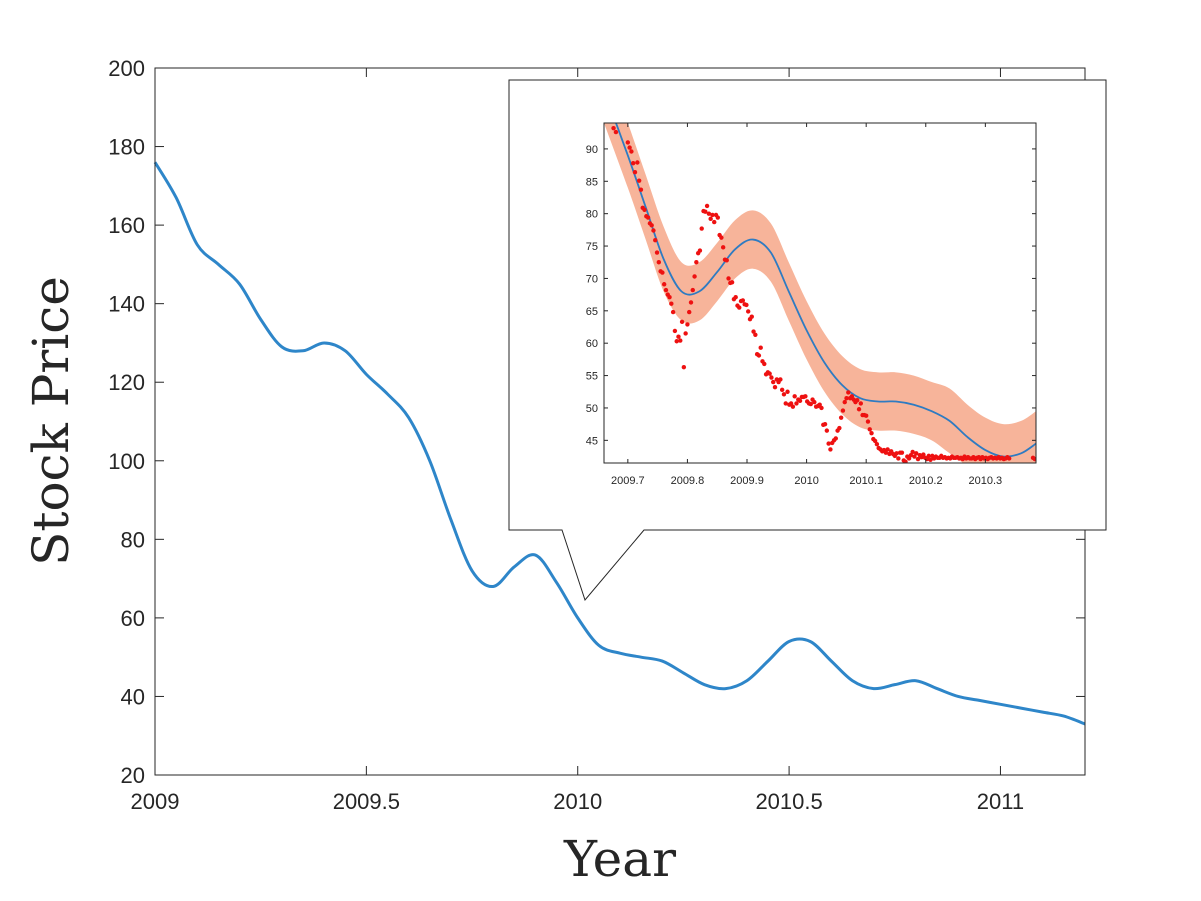 The width and height of the screenshot is (1201, 901). I want to click on y-tick-label: 40, so click(133, 696).